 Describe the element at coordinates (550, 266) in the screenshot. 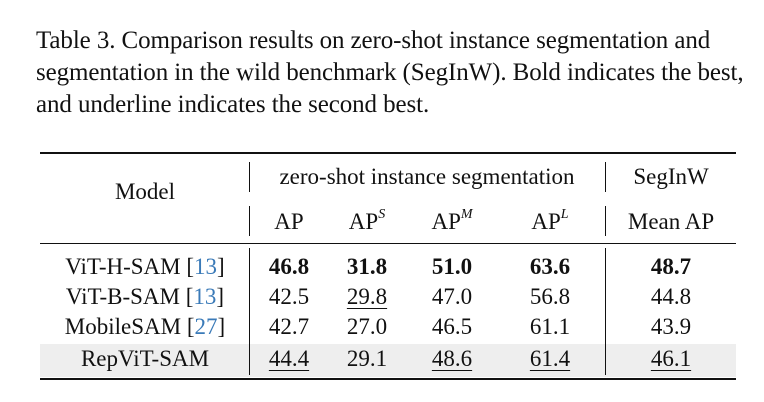

I see `cell-ap-large: 63.6` at that location.